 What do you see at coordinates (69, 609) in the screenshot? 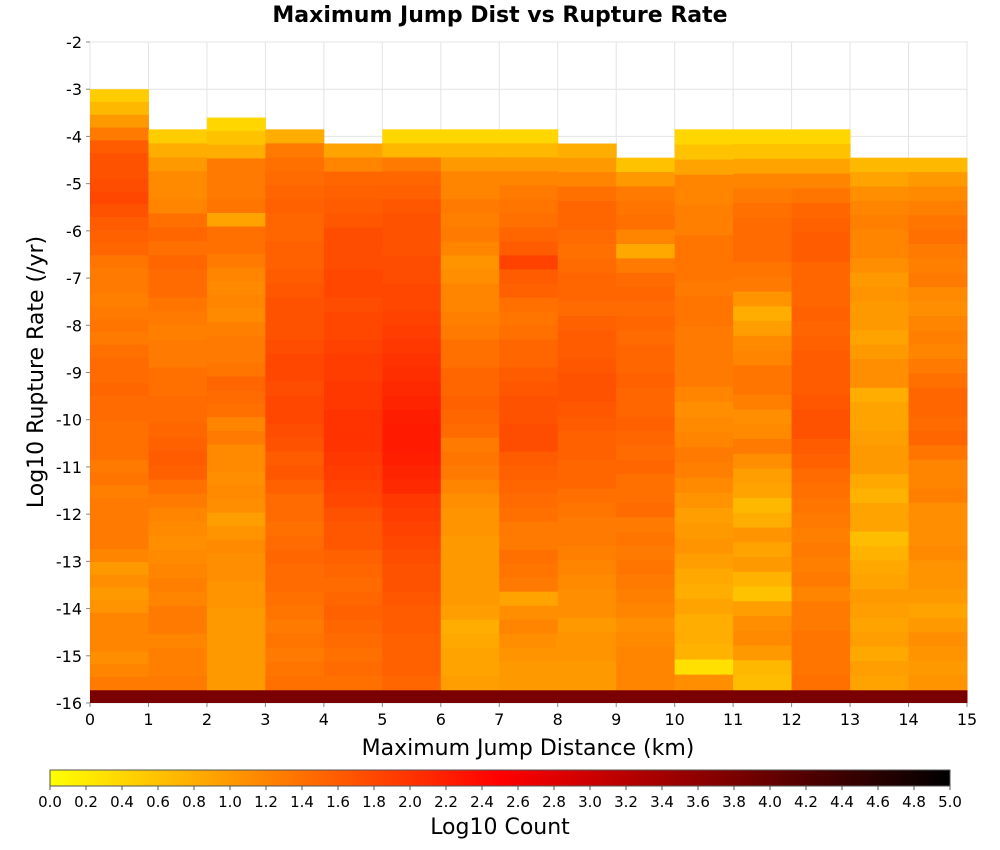
I see `y-tick-label: -14` at bounding box center [69, 609].